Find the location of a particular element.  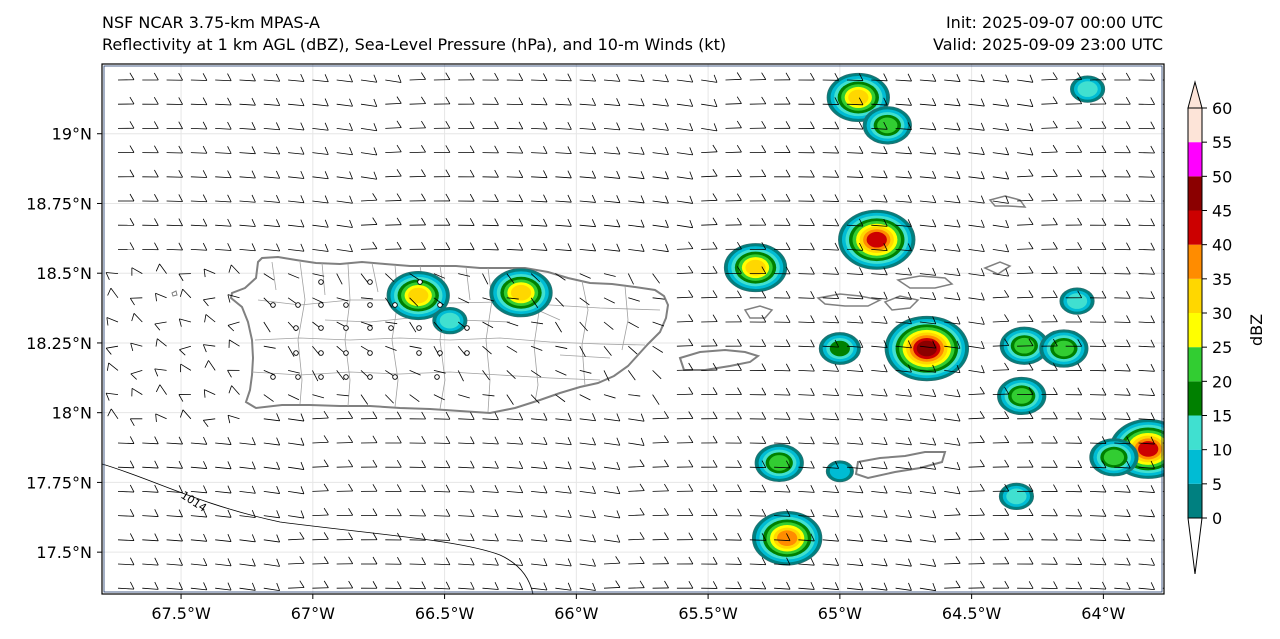

colorbar-tick-label: 60 is located at coordinates (1222, 108).